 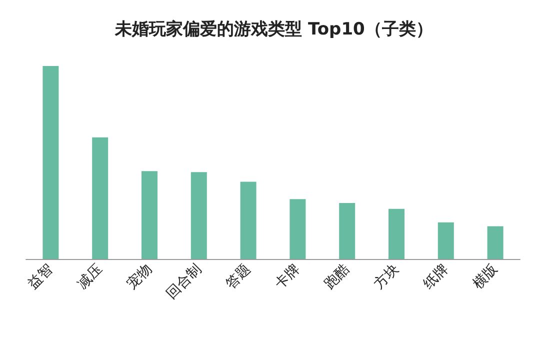 I want to click on x-tick-label: 跑酷, so click(x=337, y=276).